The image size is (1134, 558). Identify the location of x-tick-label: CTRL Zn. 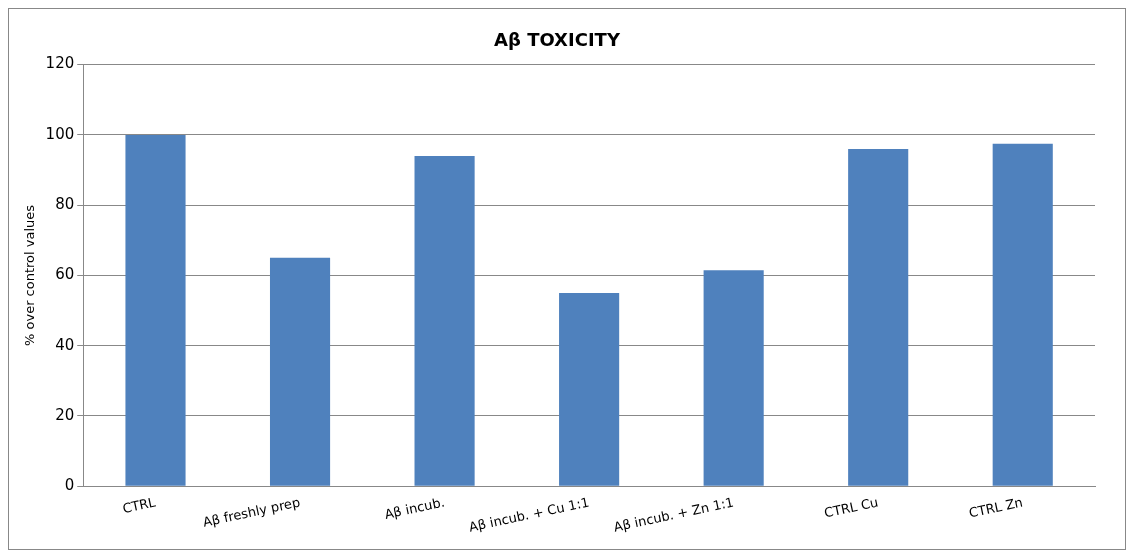
(996, 507).